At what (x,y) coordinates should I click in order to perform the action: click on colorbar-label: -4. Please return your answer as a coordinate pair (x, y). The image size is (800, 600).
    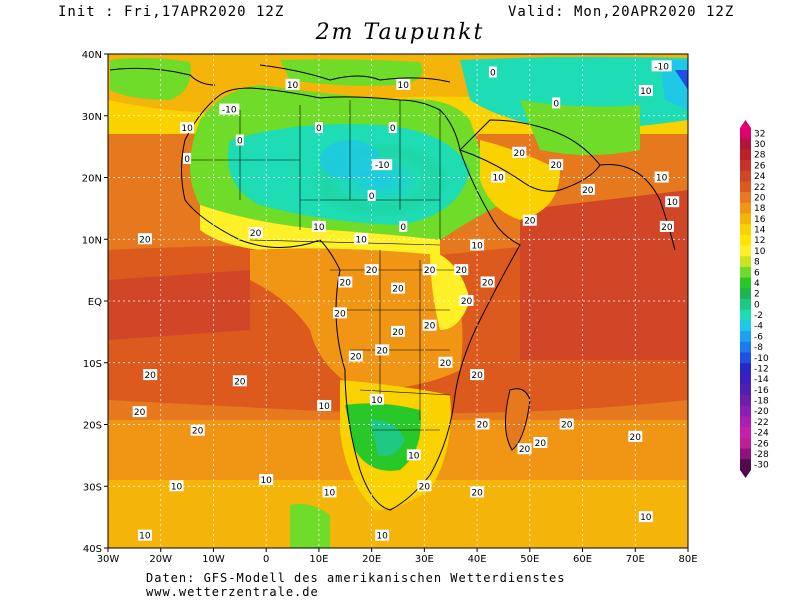
    Looking at the image, I should click on (758, 327).